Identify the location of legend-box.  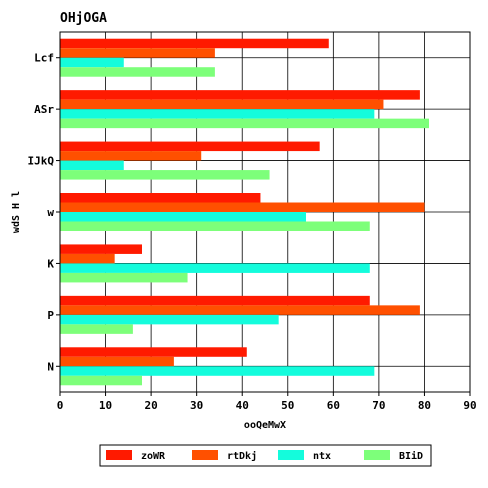
(265, 455).